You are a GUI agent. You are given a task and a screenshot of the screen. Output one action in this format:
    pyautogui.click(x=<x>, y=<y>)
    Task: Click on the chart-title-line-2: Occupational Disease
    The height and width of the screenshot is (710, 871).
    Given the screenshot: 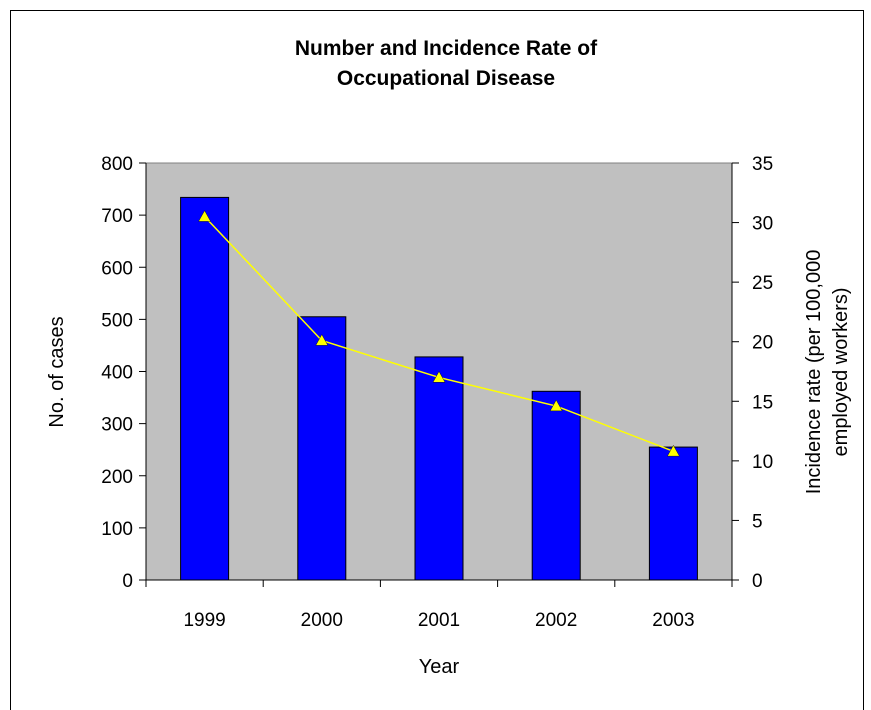 What is the action you would take?
    pyautogui.click(x=446, y=78)
    